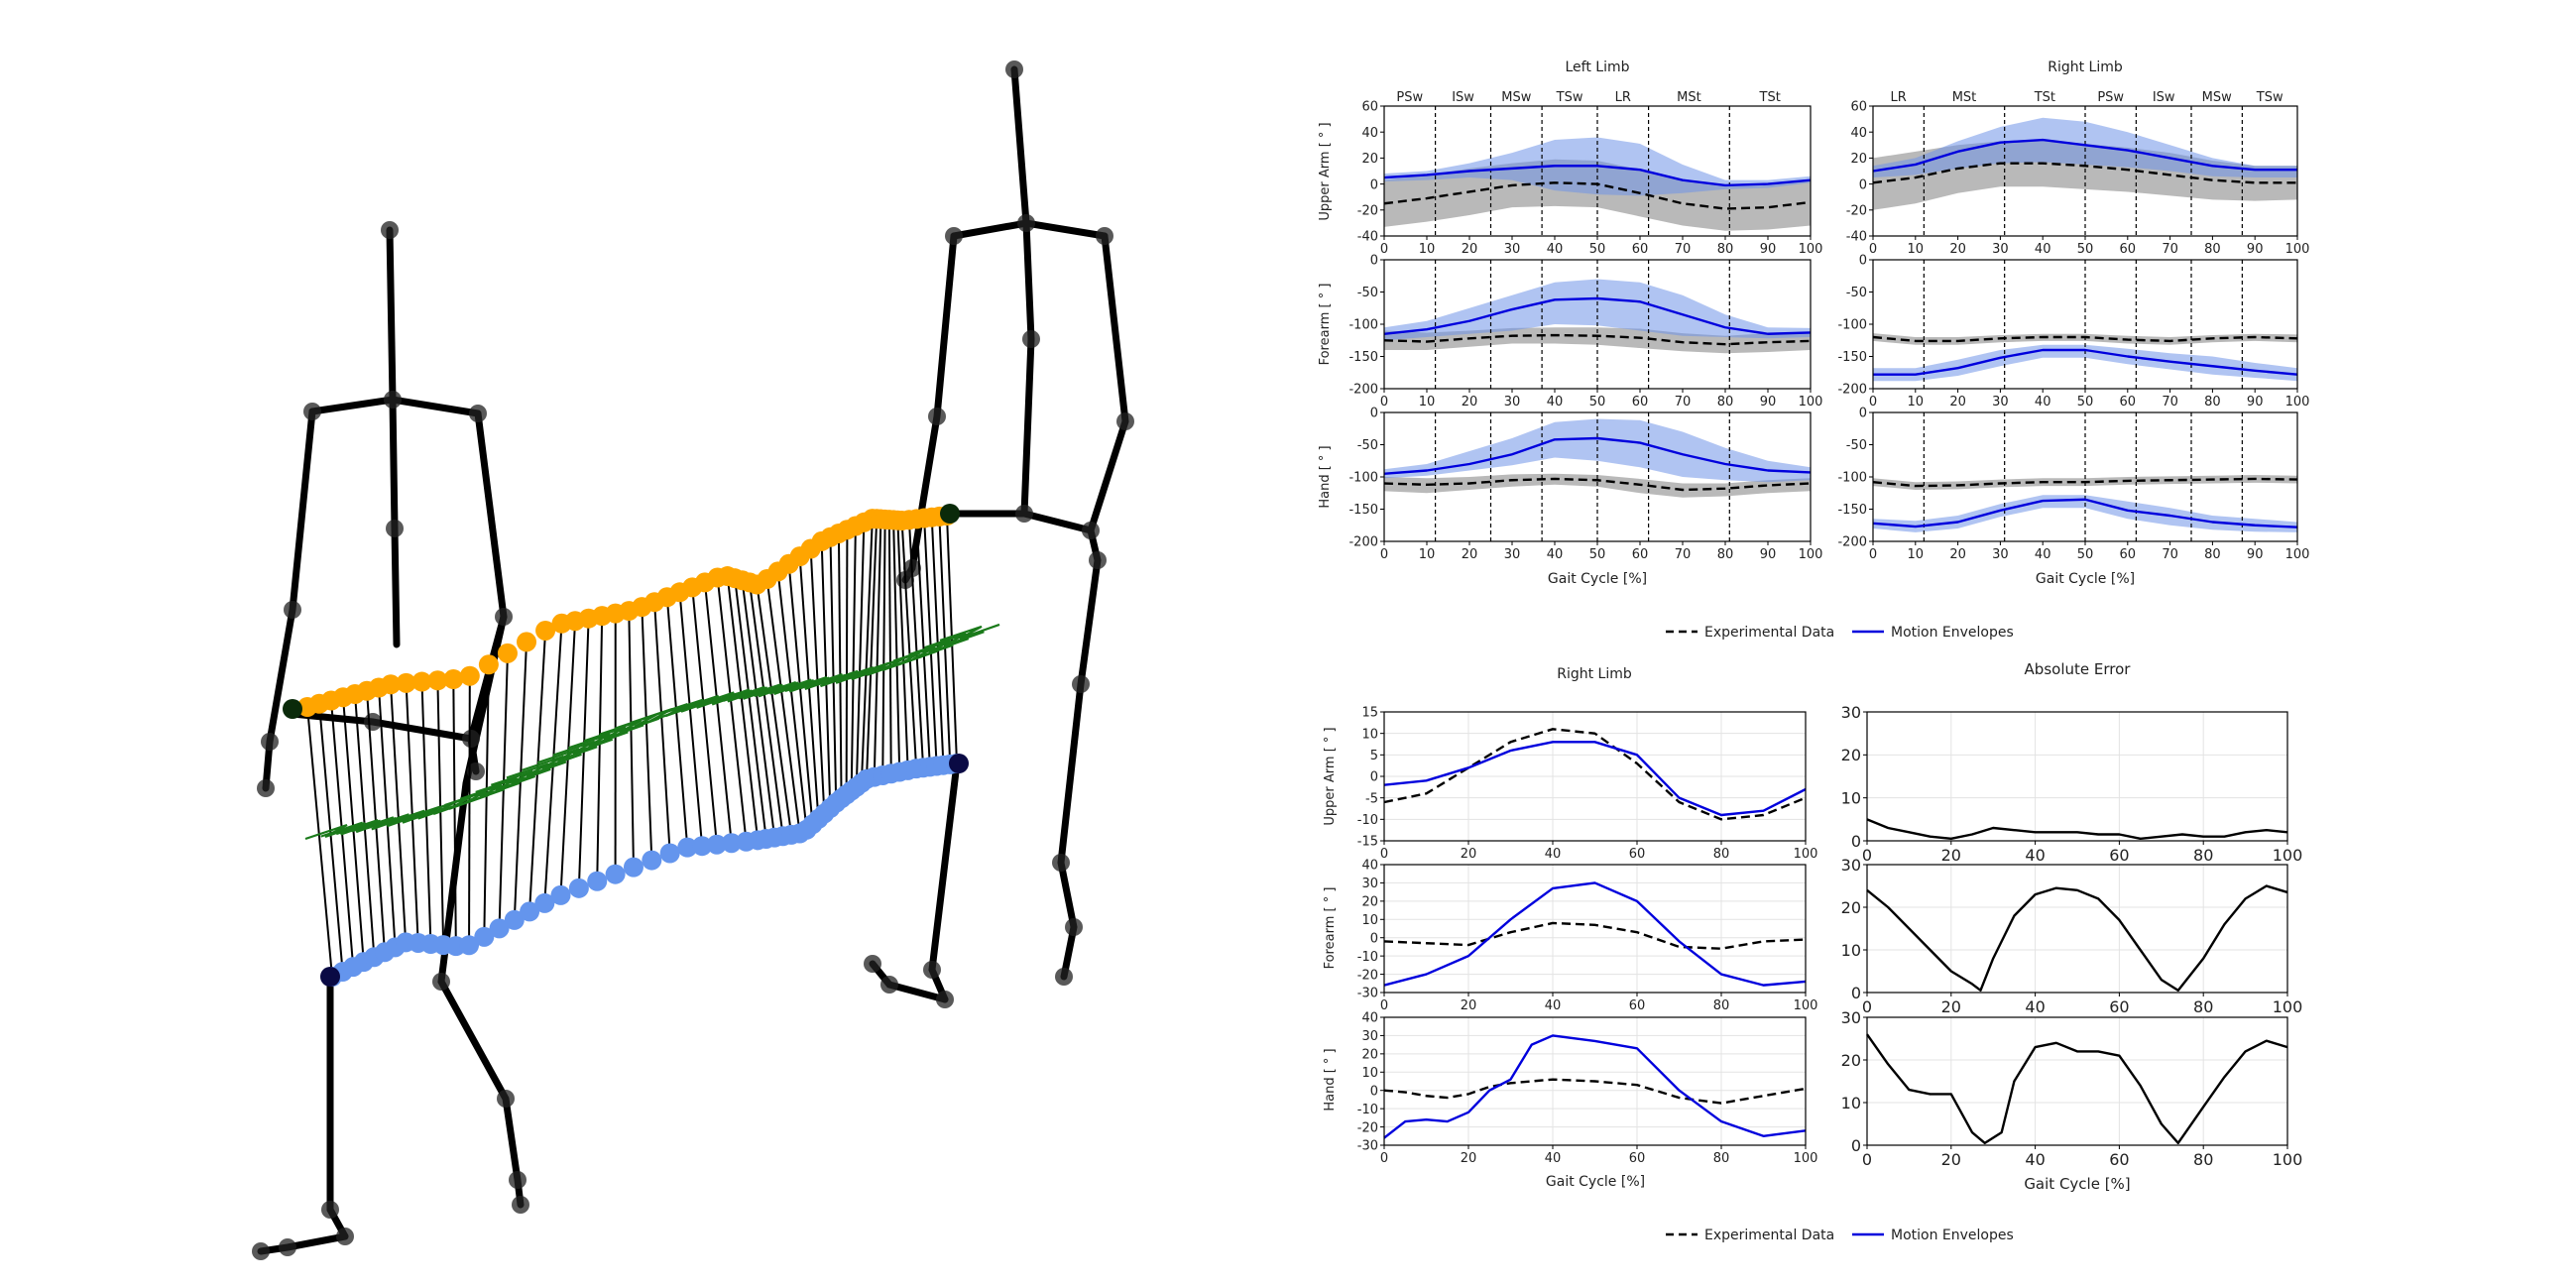 Image resolution: width=2576 pixels, height=1288 pixels. I want to click on top-plot-right-row2: 0 10 20 30 40 50 60 70 80 90 100 -200 -150 -100 -50 0, so click(2073, 485).